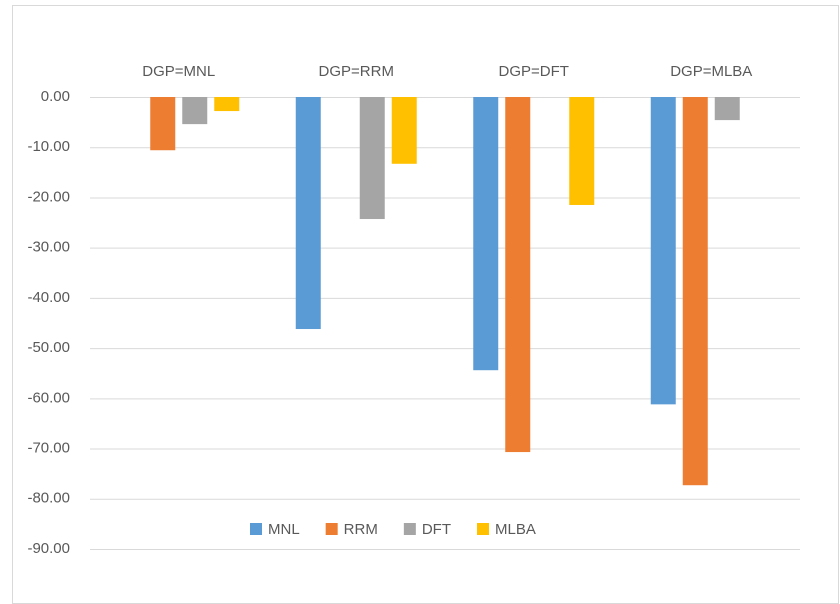  What do you see at coordinates (48, 498) in the screenshot?
I see `y-tick-label: -80.00` at bounding box center [48, 498].